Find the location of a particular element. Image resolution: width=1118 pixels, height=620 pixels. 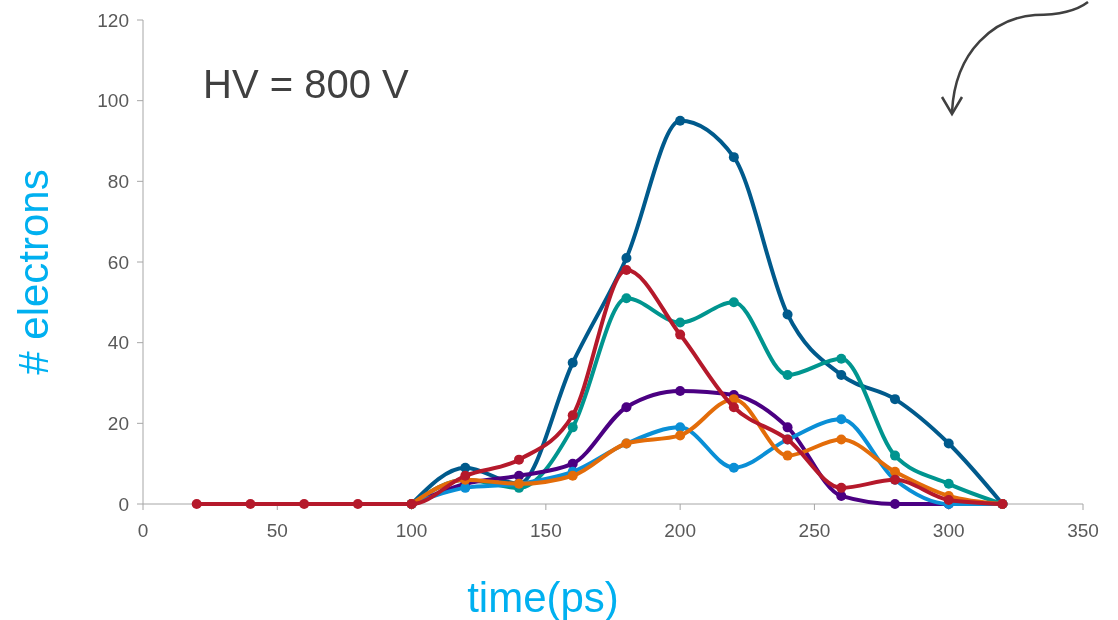

x-tick-label: 350 is located at coordinates (1083, 530).